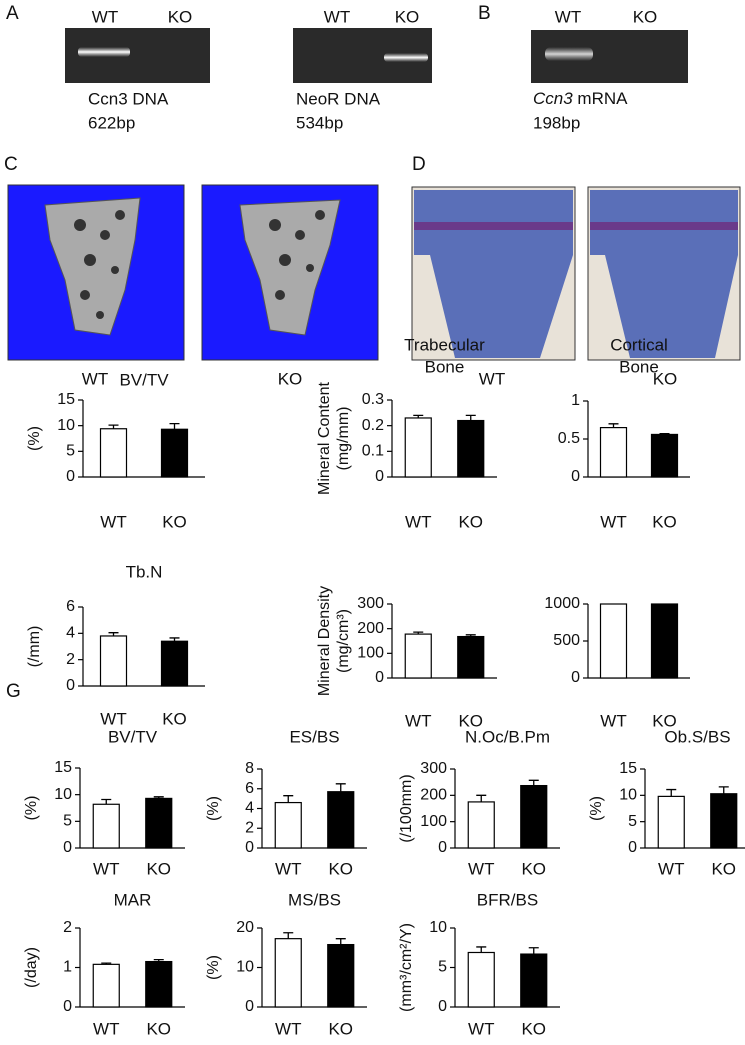  Describe the element at coordinates (70, 633) in the screenshot. I see `y-tick-label: 4` at that location.